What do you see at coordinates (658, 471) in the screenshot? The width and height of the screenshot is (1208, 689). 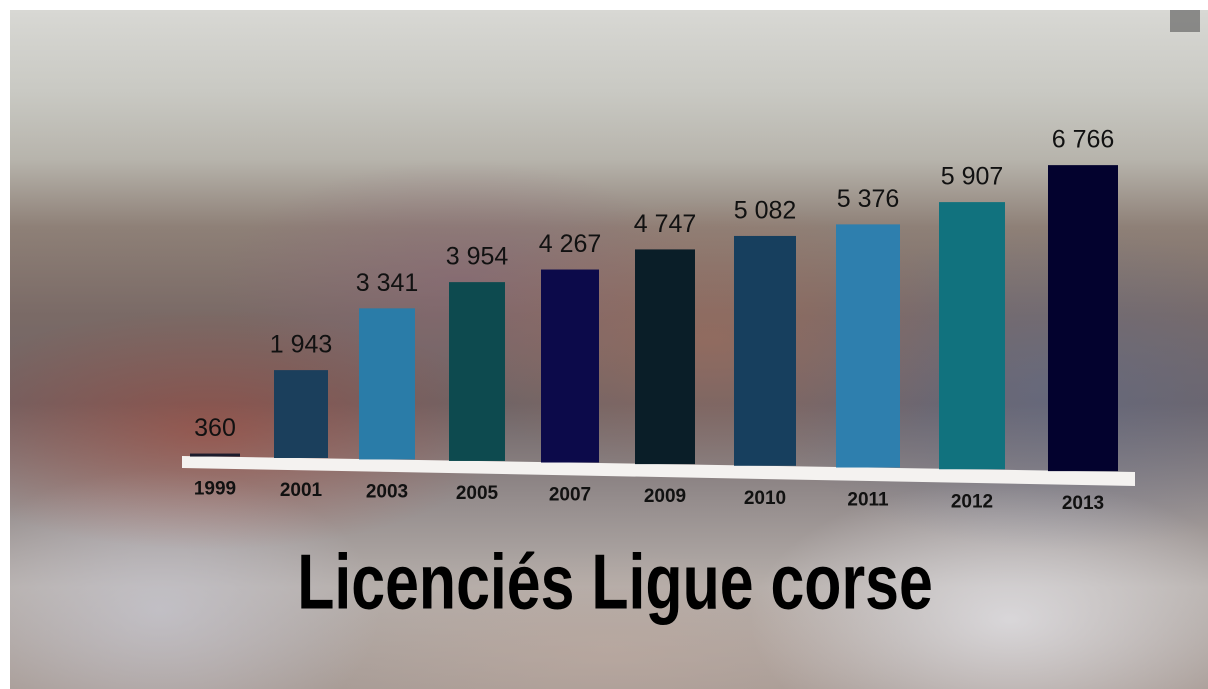 I see `baseline-bar` at bounding box center [658, 471].